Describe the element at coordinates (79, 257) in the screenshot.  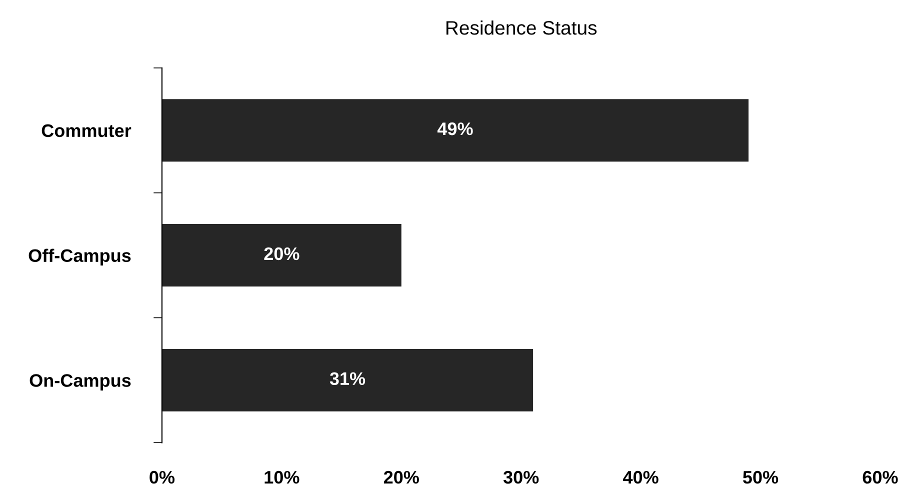
I see `y-tick-label: Off-Campus` at that location.